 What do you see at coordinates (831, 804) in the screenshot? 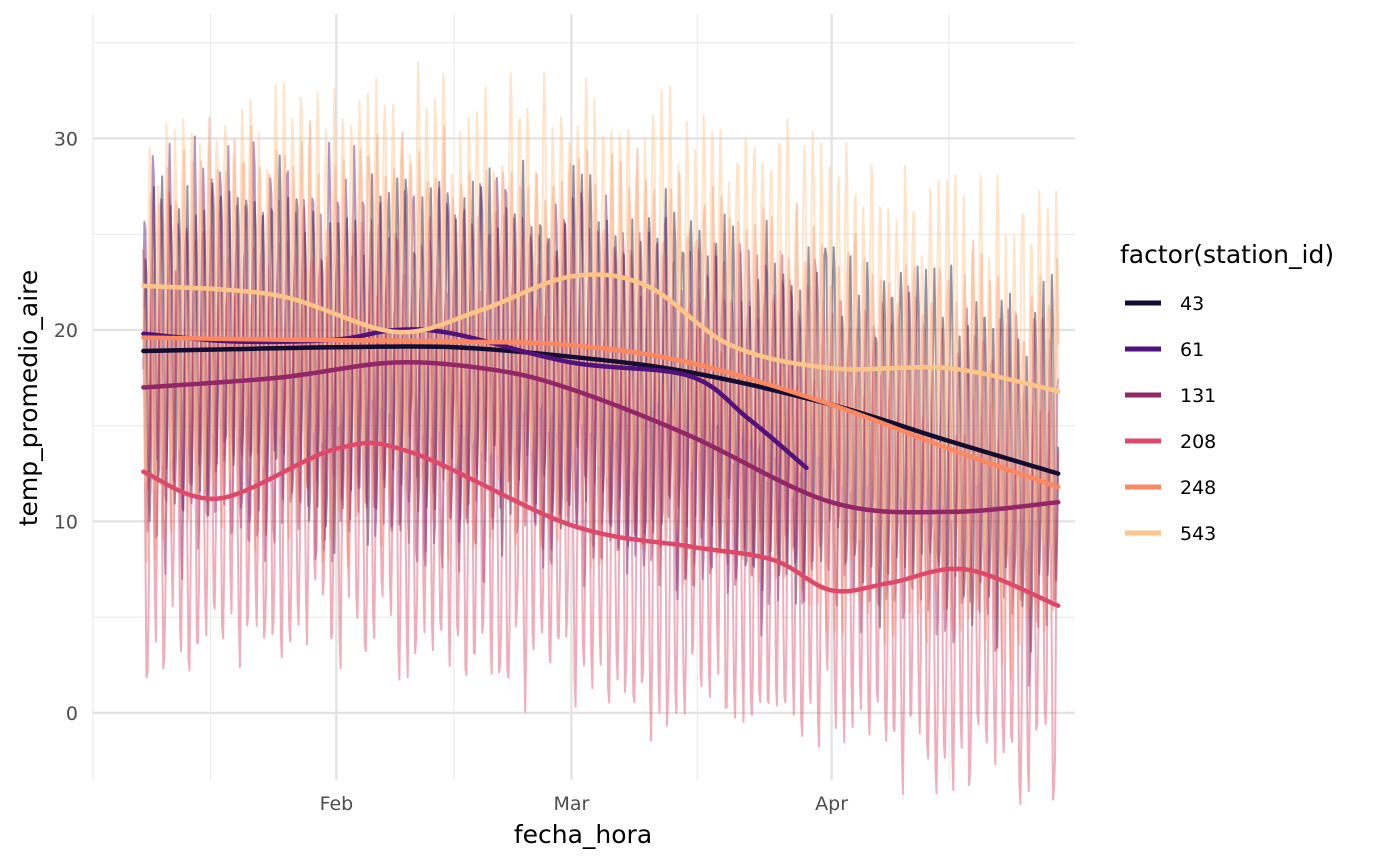
I see `x-tick-label: Apr` at bounding box center [831, 804].